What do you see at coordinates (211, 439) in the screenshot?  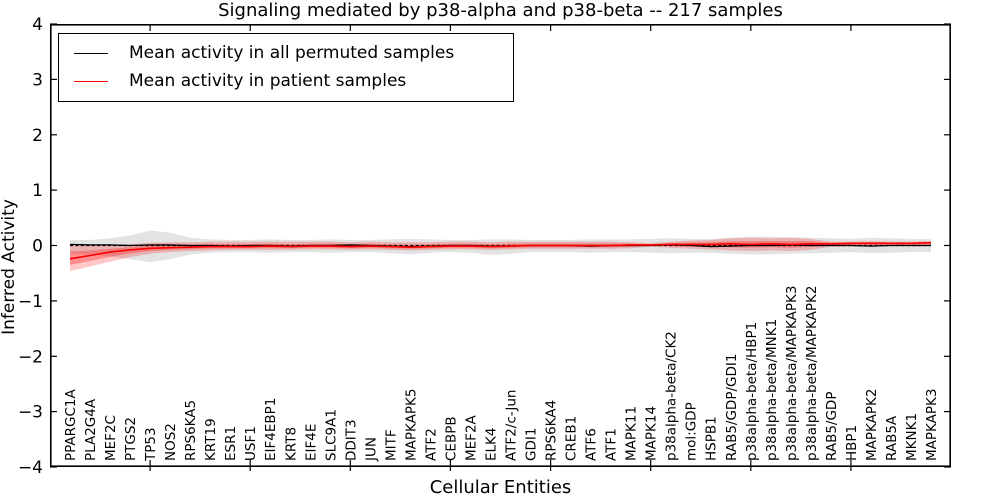 I see `category-label: KRT19` at bounding box center [211, 439].